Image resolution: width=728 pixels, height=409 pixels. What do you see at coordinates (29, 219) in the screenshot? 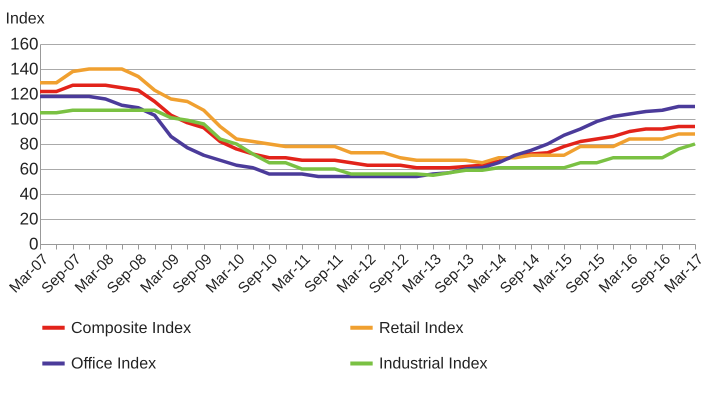
I see `y-tick-label: 20` at bounding box center [29, 219].